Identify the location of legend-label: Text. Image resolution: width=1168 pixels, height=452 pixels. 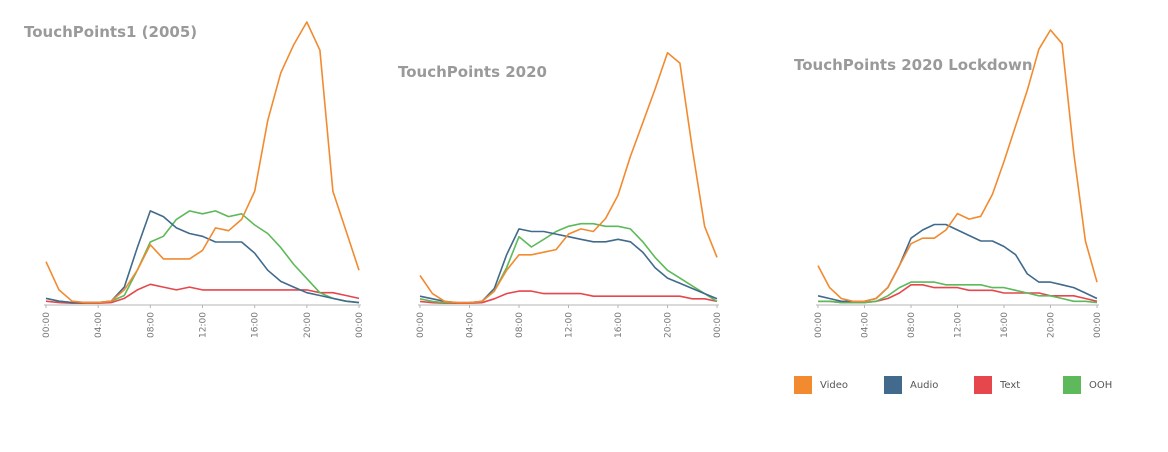
(1010, 385).